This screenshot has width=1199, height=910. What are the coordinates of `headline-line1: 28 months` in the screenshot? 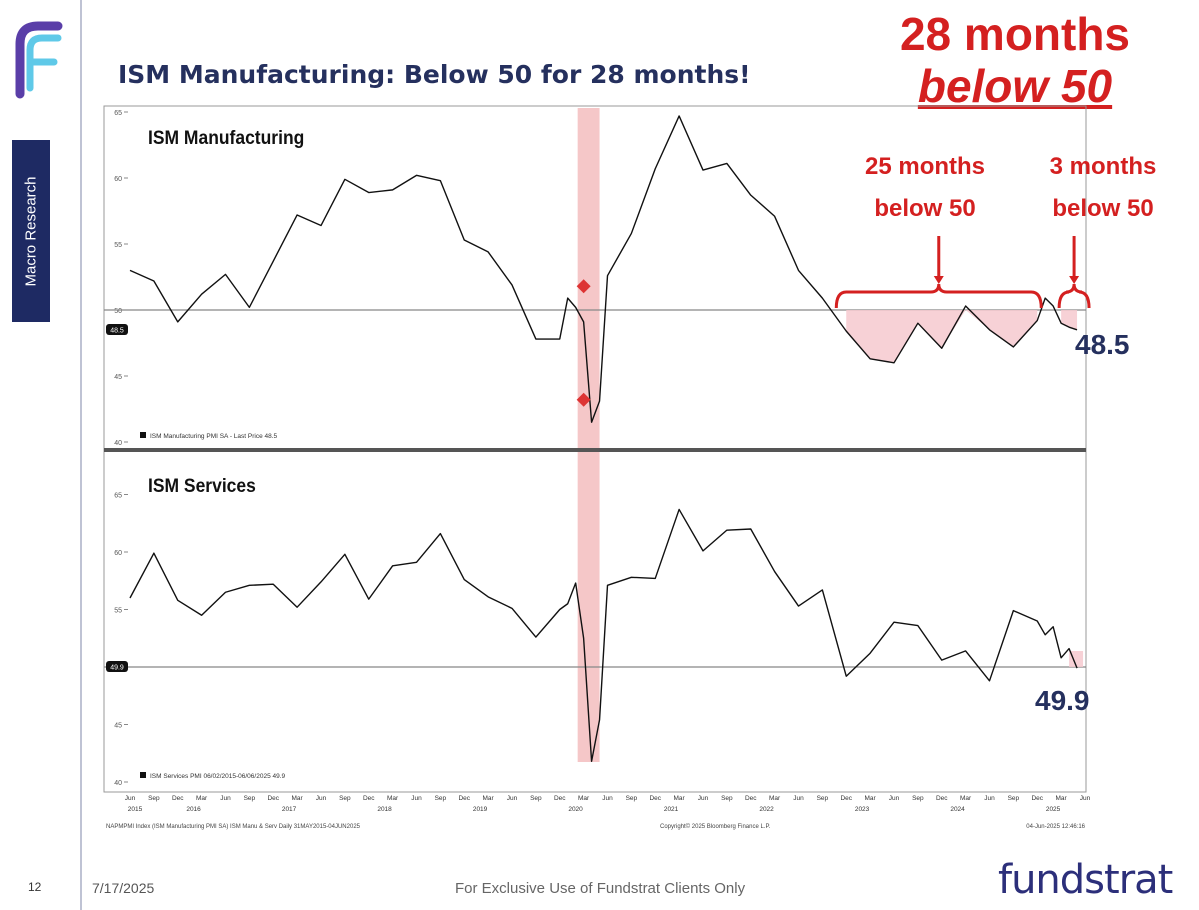 It's located at (1015, 34).